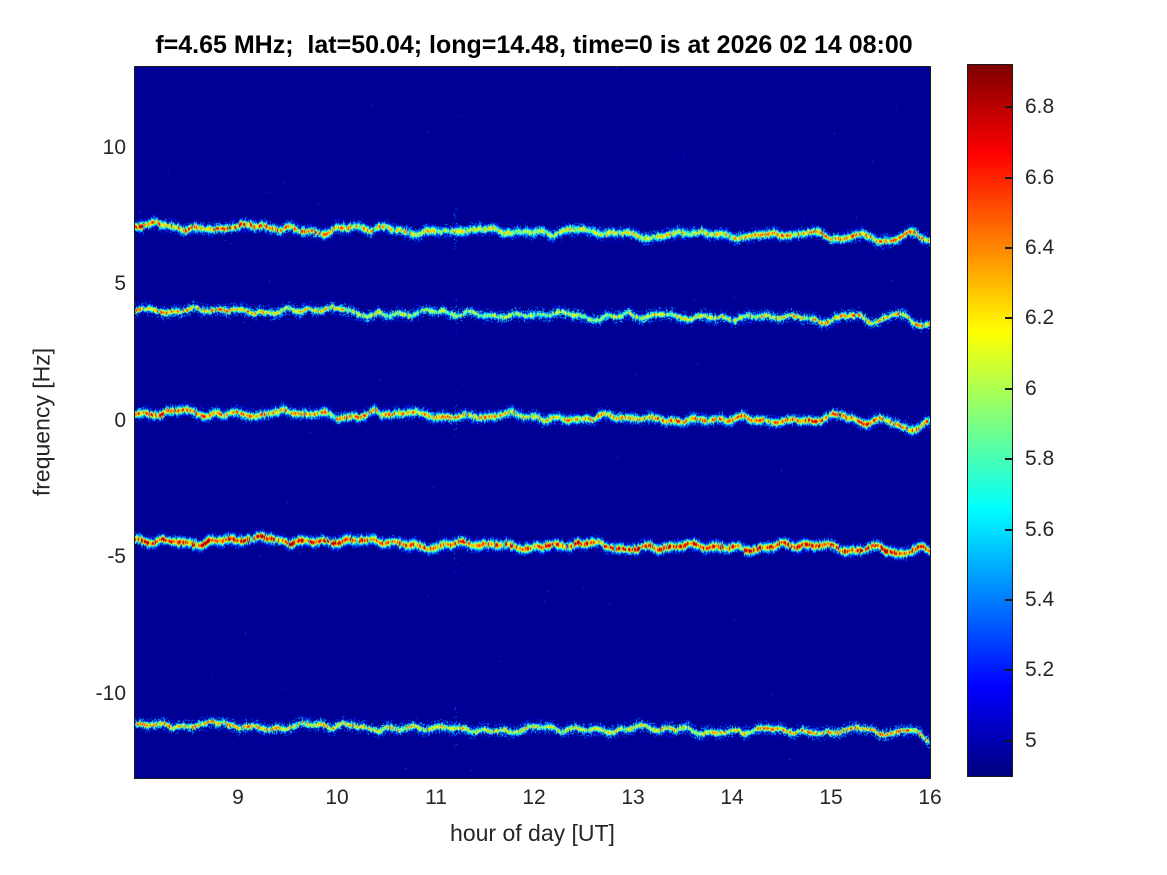 The width and height of the screenshot is (1167, 875). Describe the element at coordinates (436, 797) in the screenshot. I see `x-tick-label: 11` at that location.